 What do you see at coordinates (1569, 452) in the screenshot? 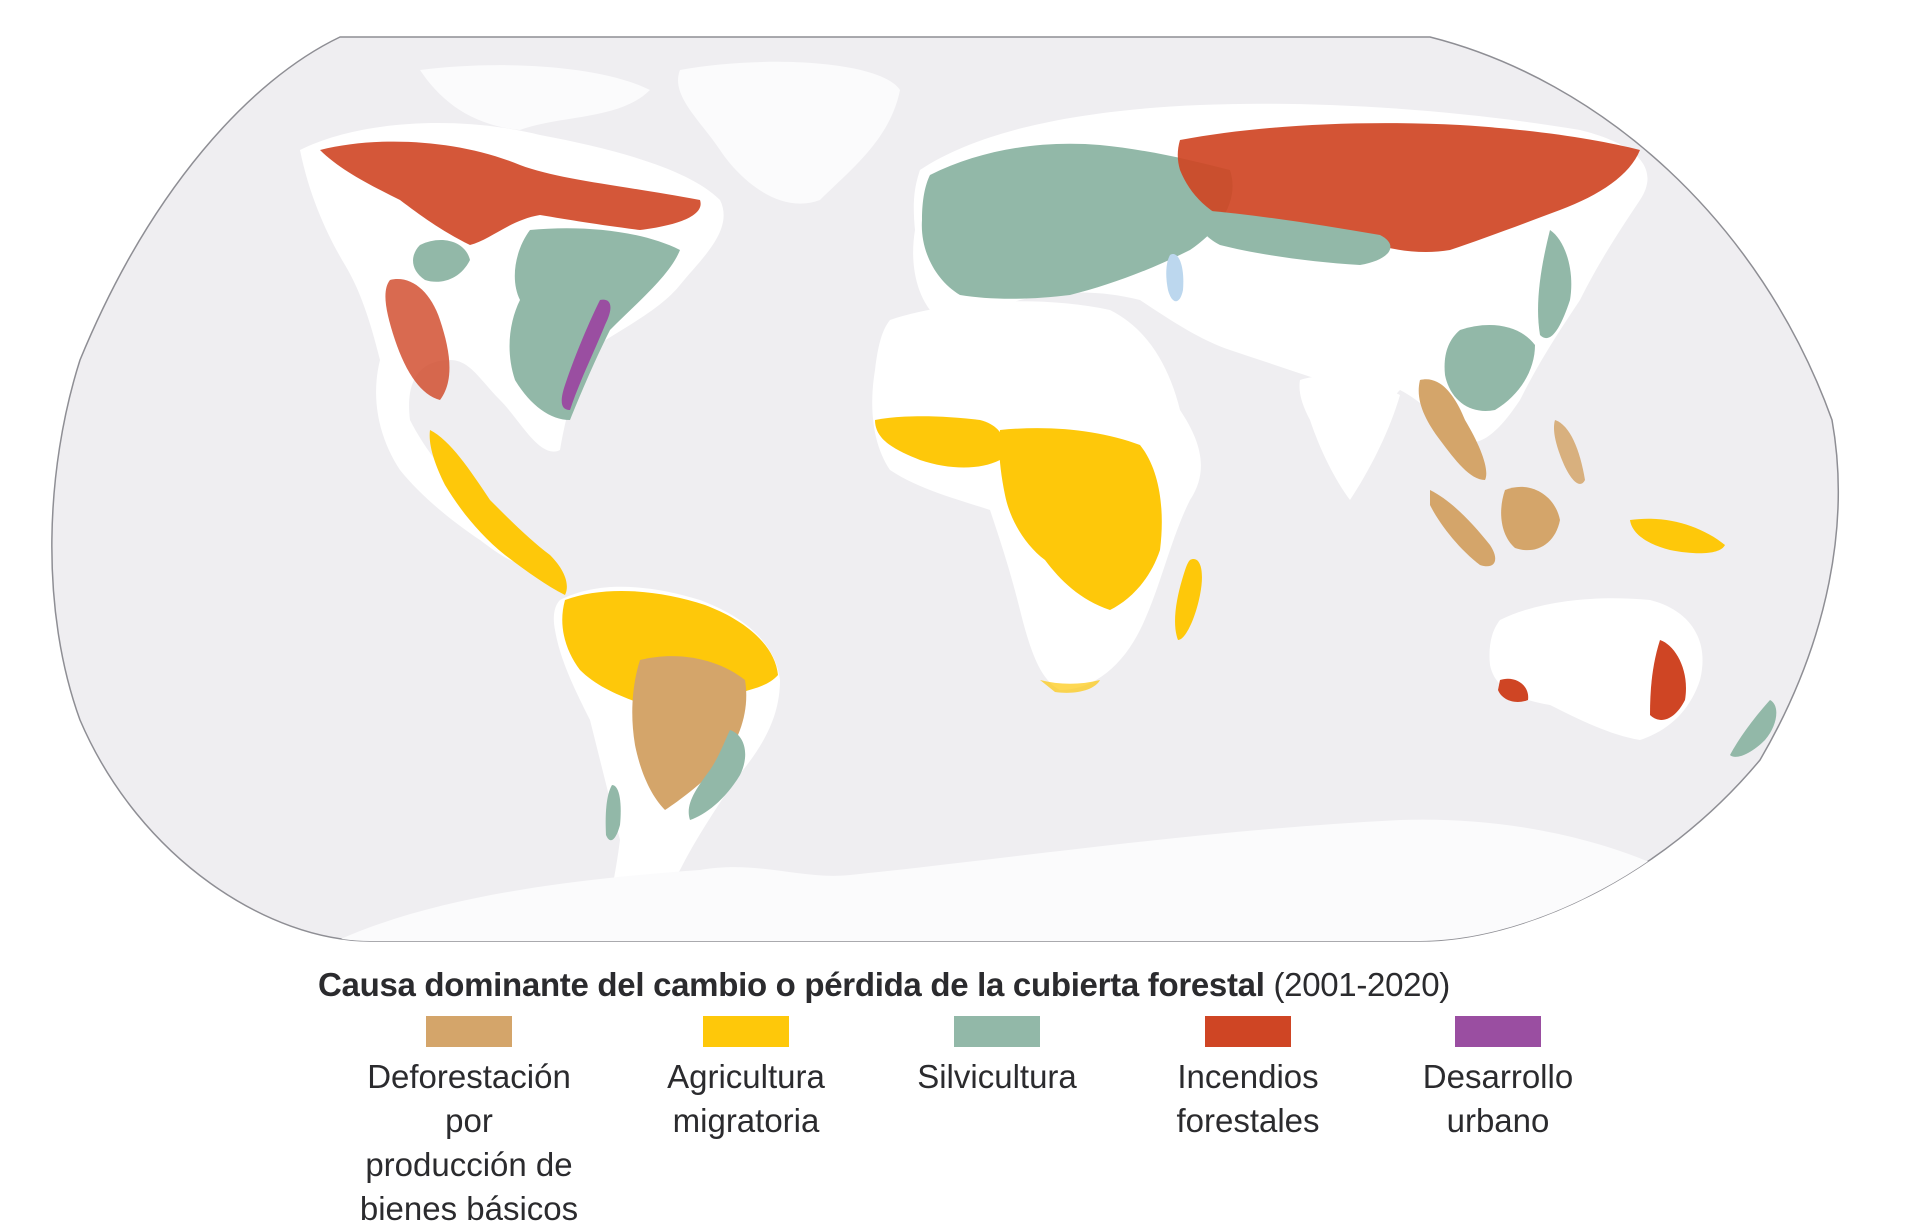
I see `region-commodity-sulawesi-philippines` at bounding box center [1569, 452].